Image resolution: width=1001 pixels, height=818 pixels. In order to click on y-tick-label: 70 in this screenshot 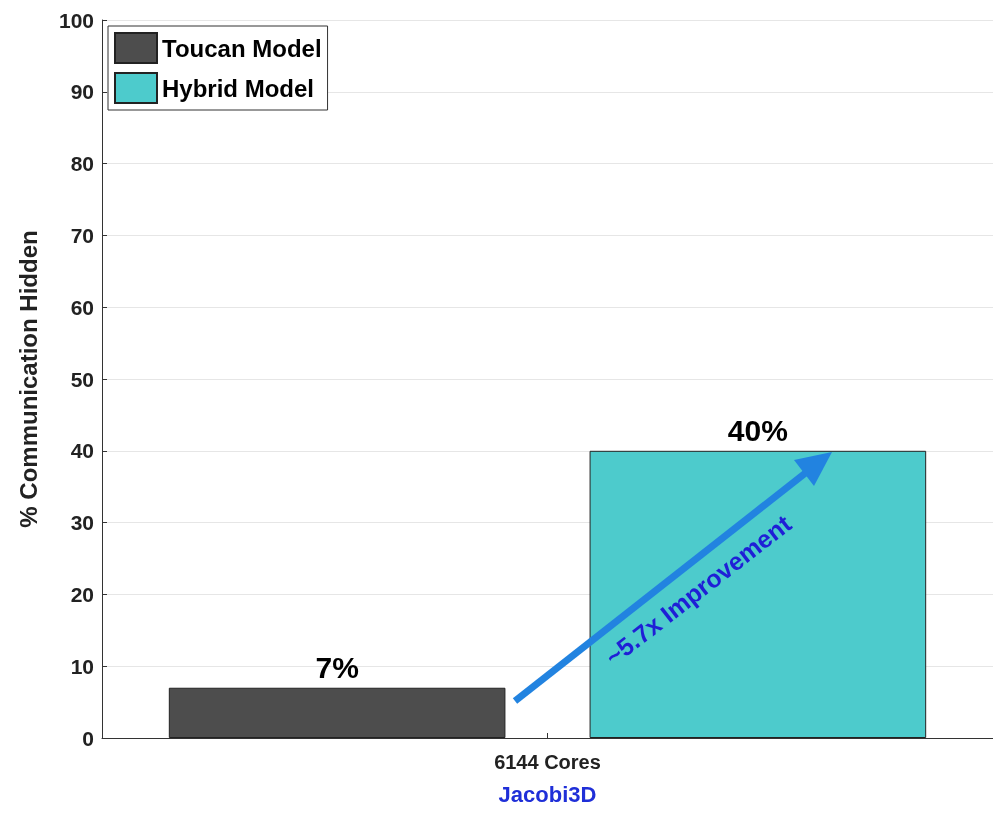, I will do `click(82, 235)`.